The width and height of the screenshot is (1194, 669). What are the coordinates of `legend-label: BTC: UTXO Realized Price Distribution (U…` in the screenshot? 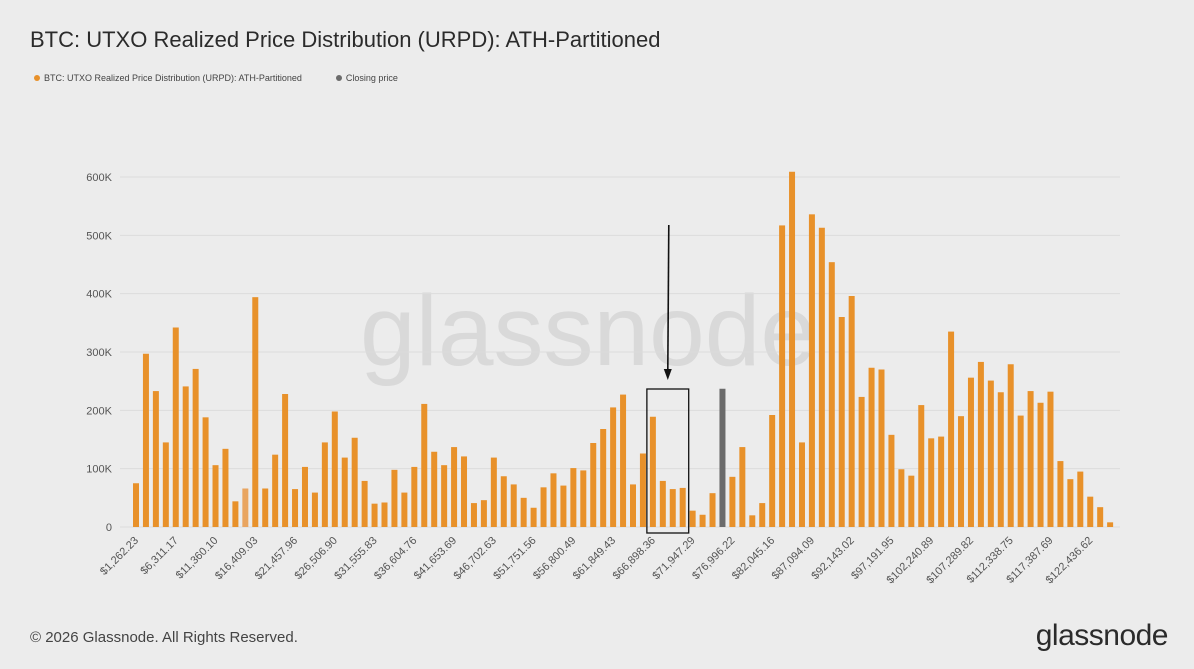 It's located at (173, 78).